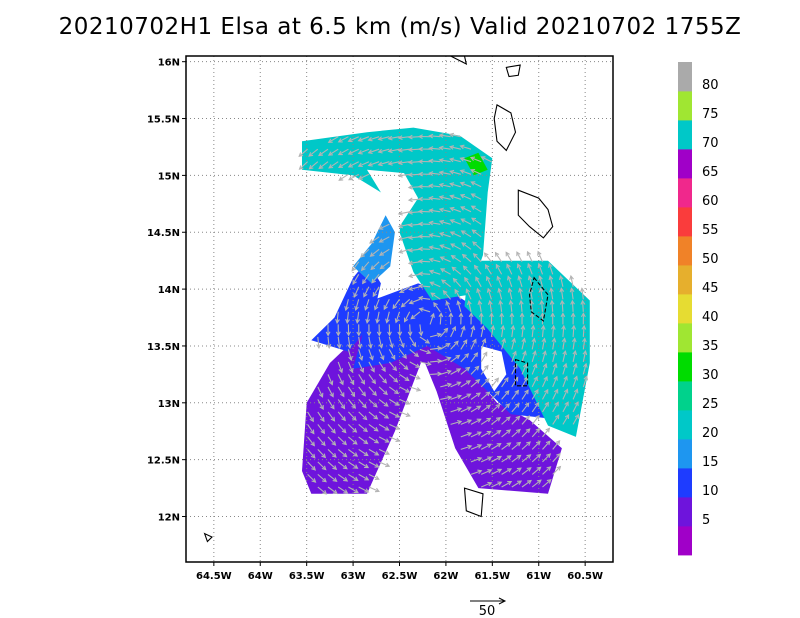  What do you see at coordinates (502, 601) in the screenshot?
I see `reference-vector-arrowhead` at bounding box center [502, 601].